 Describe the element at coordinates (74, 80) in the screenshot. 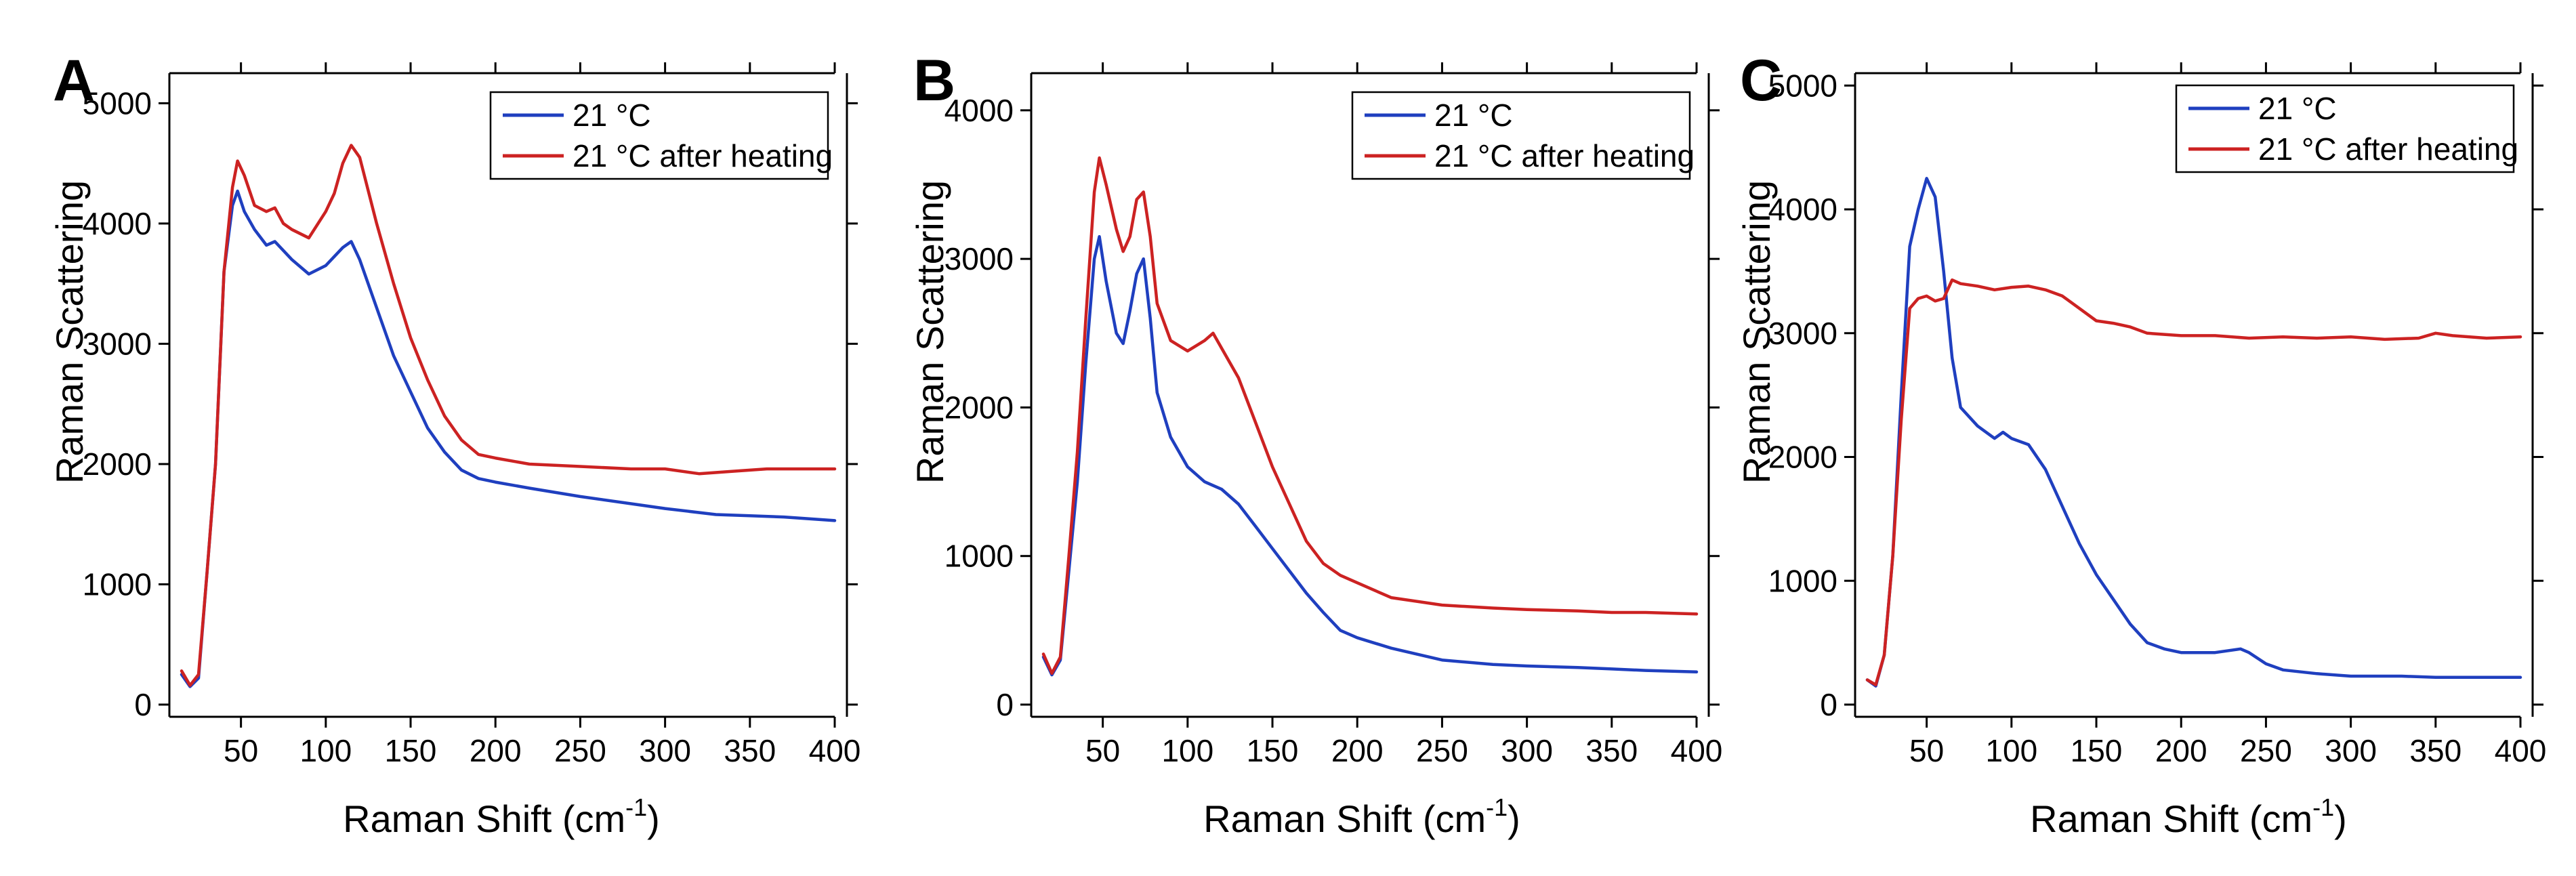

I see `panel-label: A` at that location.